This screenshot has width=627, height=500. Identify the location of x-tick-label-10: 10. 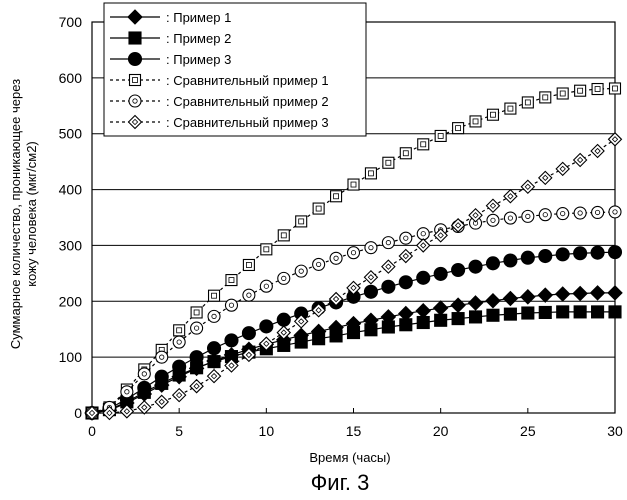
(267, 431).